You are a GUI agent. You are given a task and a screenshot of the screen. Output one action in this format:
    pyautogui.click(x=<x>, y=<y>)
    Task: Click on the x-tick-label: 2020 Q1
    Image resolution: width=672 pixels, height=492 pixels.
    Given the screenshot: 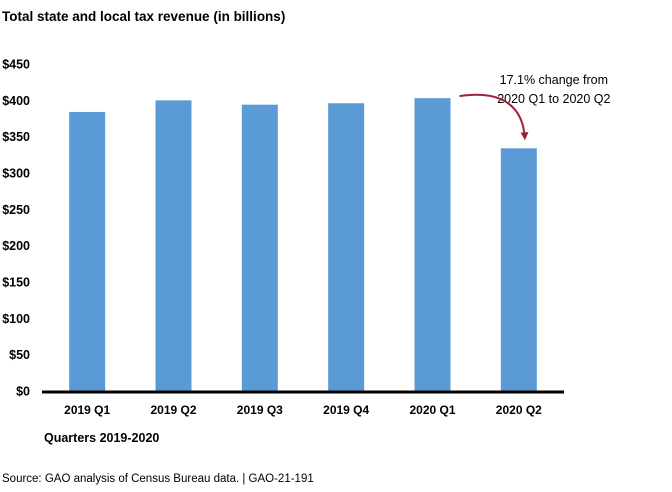 What is the action you would take?
    pyautogui.click(x=432, y=410)
    